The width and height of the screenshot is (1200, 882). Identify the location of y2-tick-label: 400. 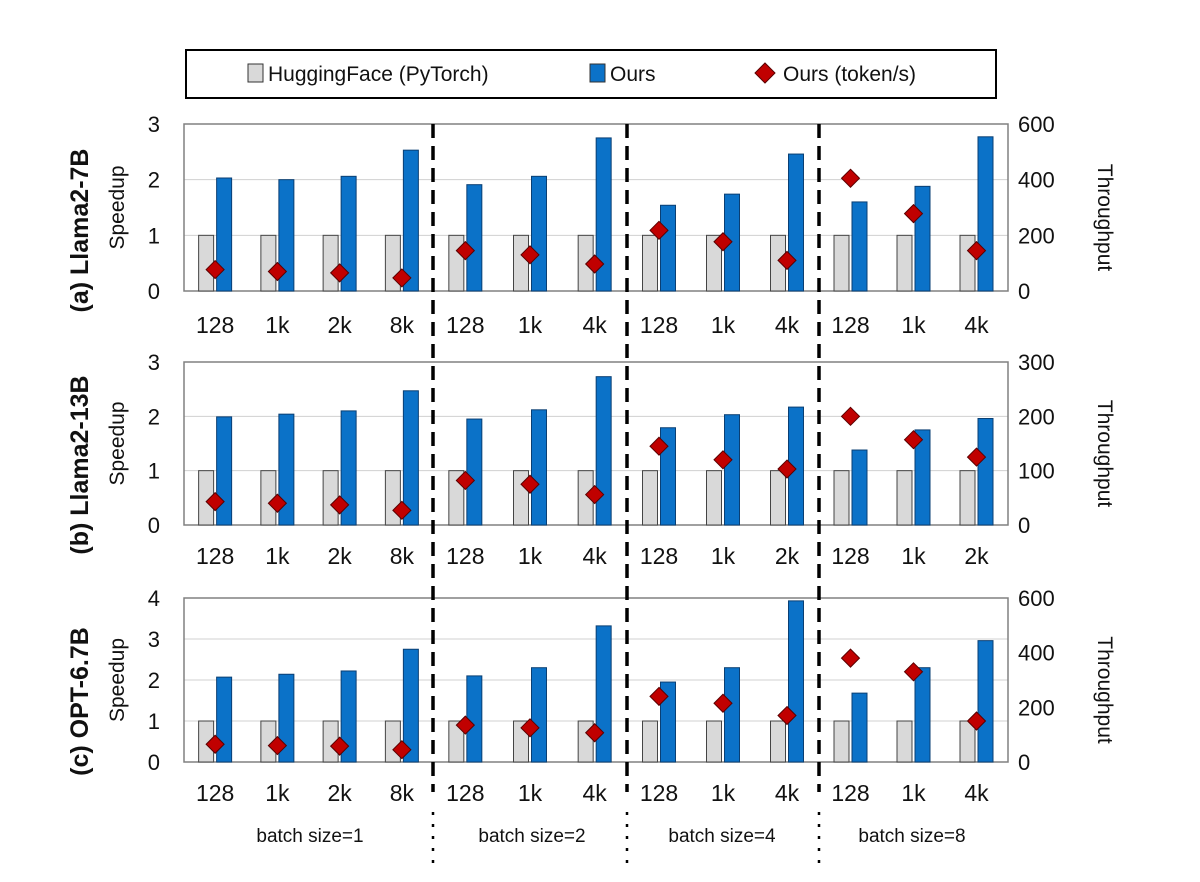
(1036, 653).